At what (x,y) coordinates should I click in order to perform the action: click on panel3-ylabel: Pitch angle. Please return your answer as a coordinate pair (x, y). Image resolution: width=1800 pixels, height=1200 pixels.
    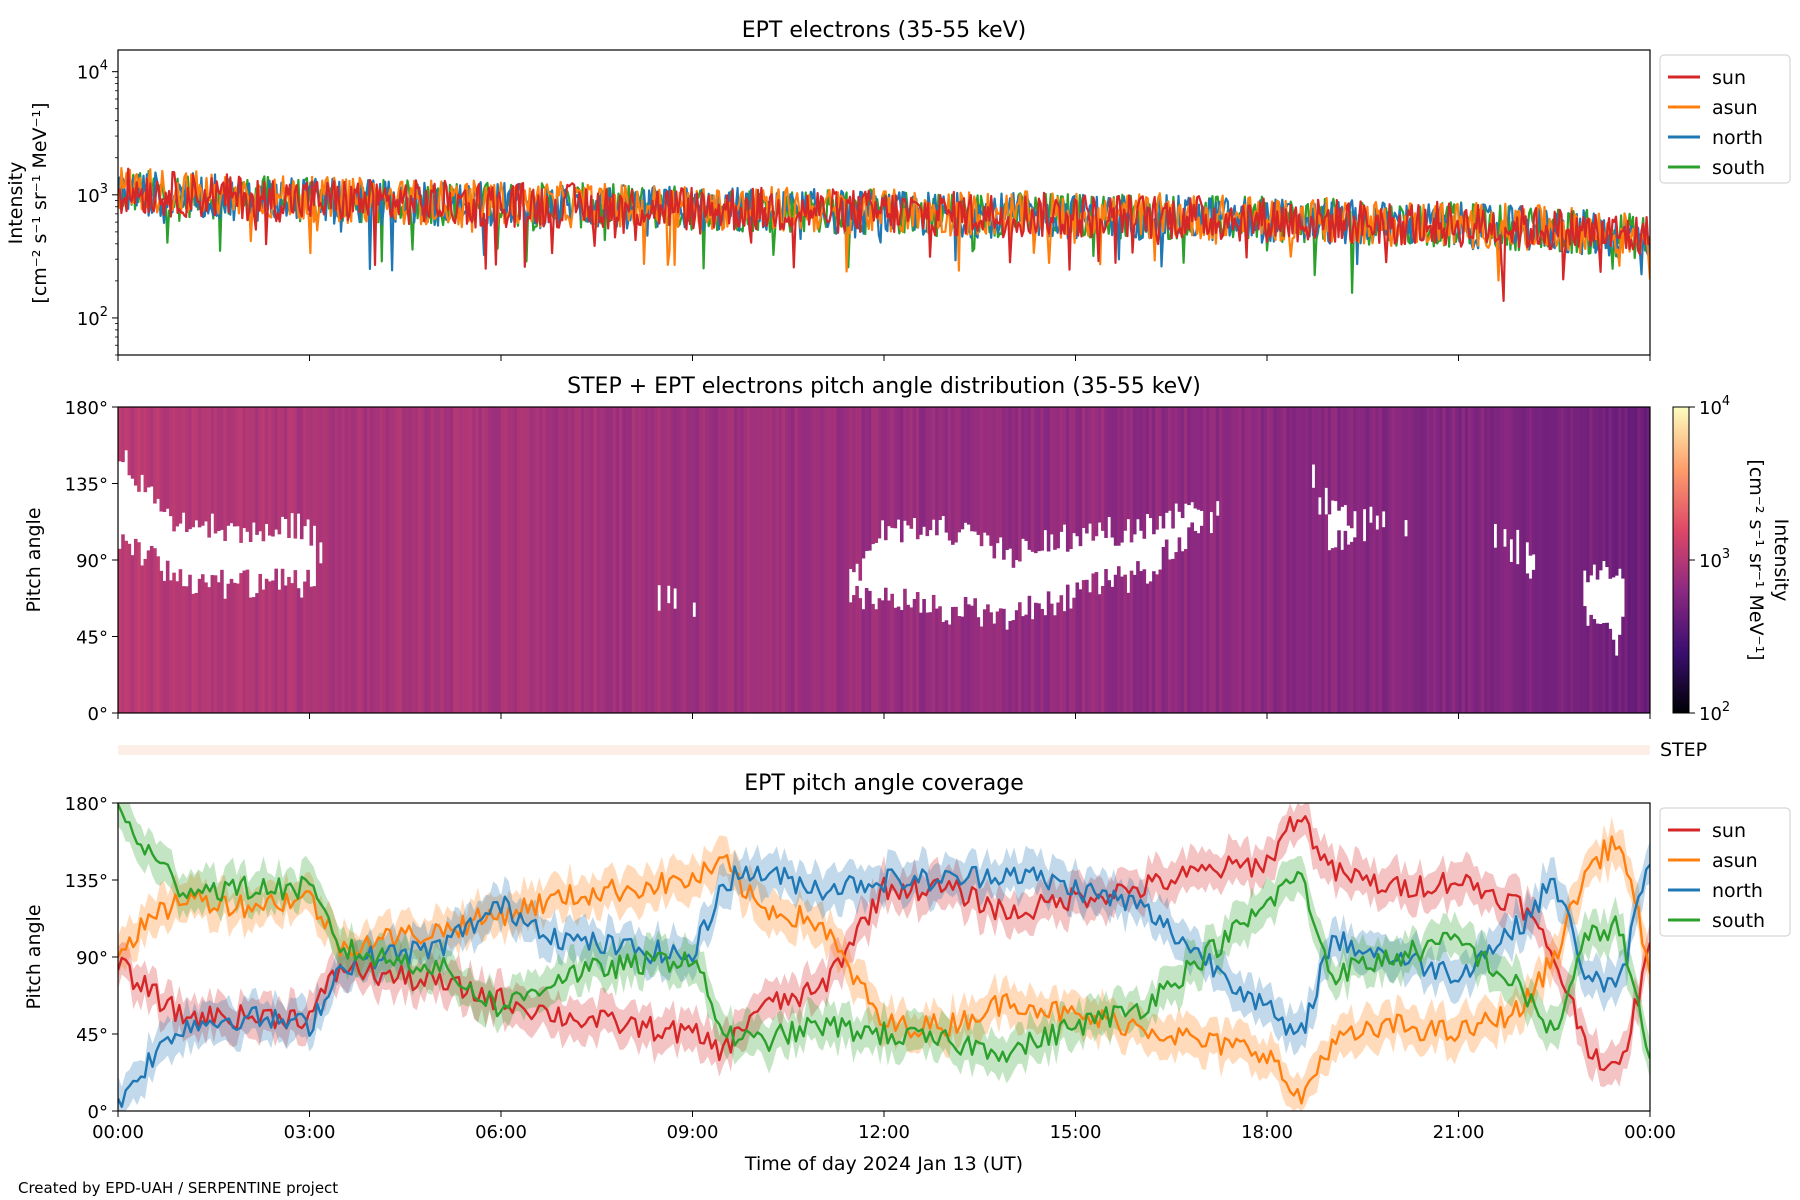
    Looking at the image, I should click on (34, 956).